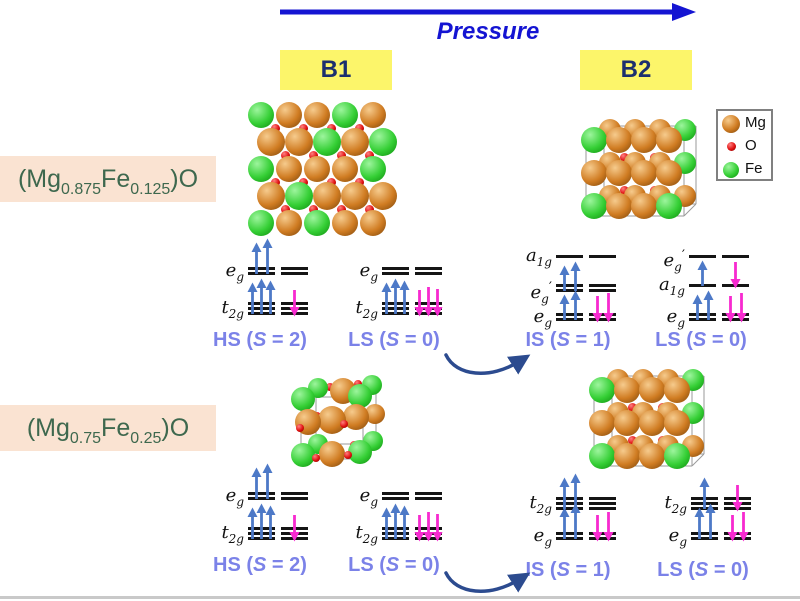 This screenshot has width=800, height=601. I want to click on formula-label-mg075fe025o: (Mg0.75Fe0.25)O, so click(108, 428).